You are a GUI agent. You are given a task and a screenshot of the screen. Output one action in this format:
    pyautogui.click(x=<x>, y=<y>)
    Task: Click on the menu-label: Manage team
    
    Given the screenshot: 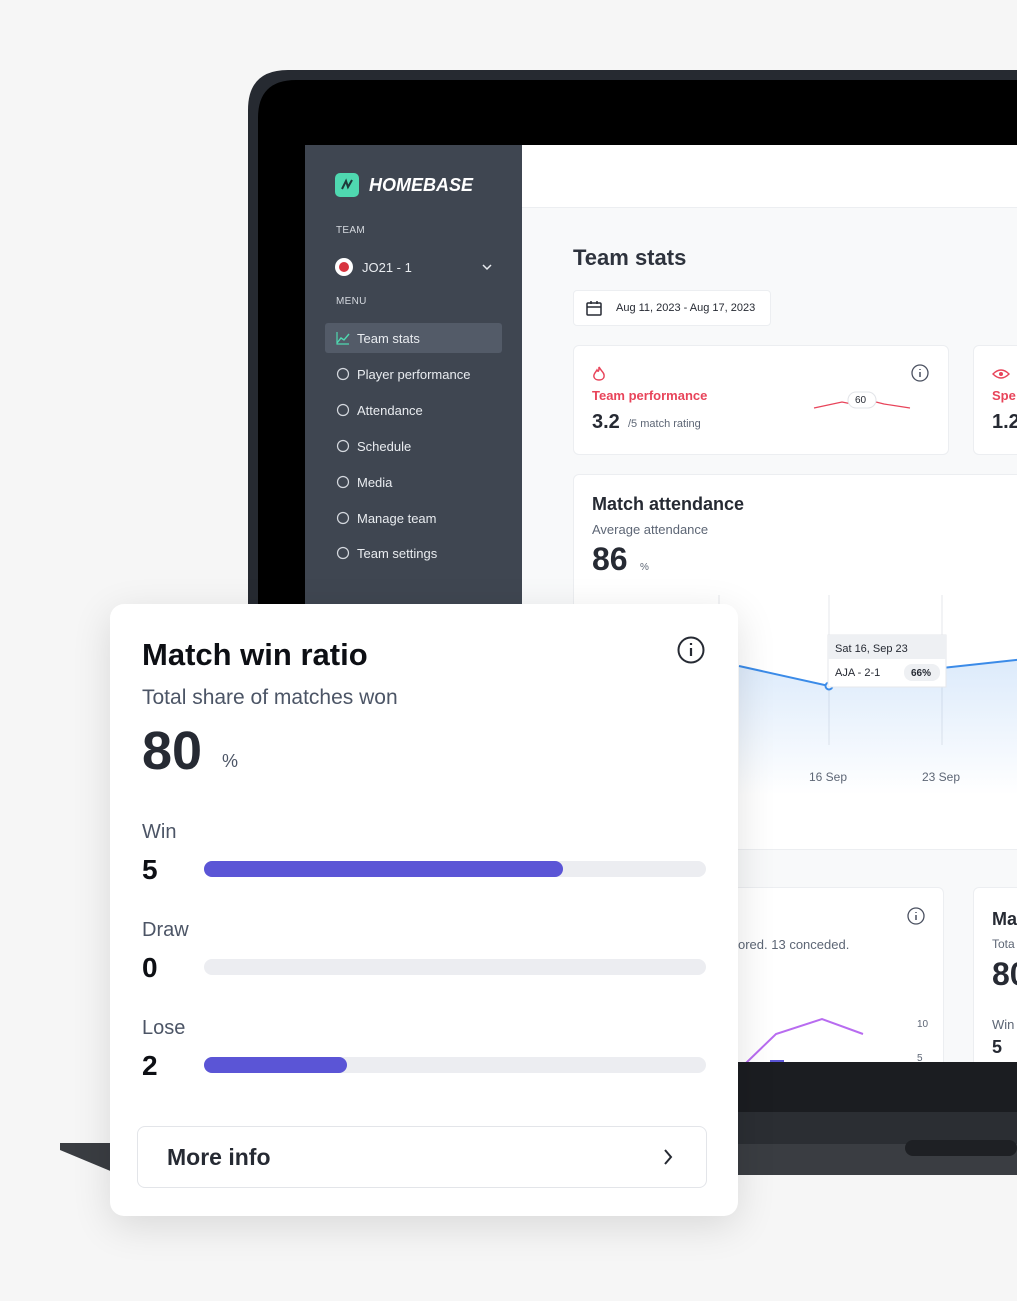 What is the action you would take?
    pyautogui.click(x=397, y=518)
    